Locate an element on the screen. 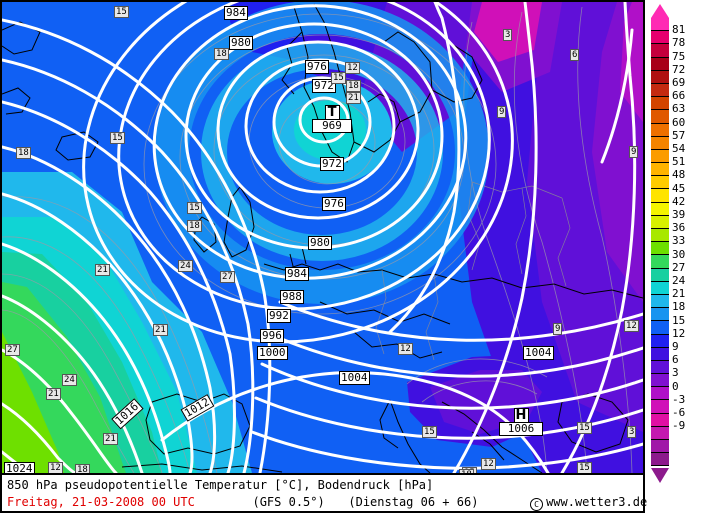 The image size is (704, 514). legend-tick-label: 3 is located at coordinates (675, 373).